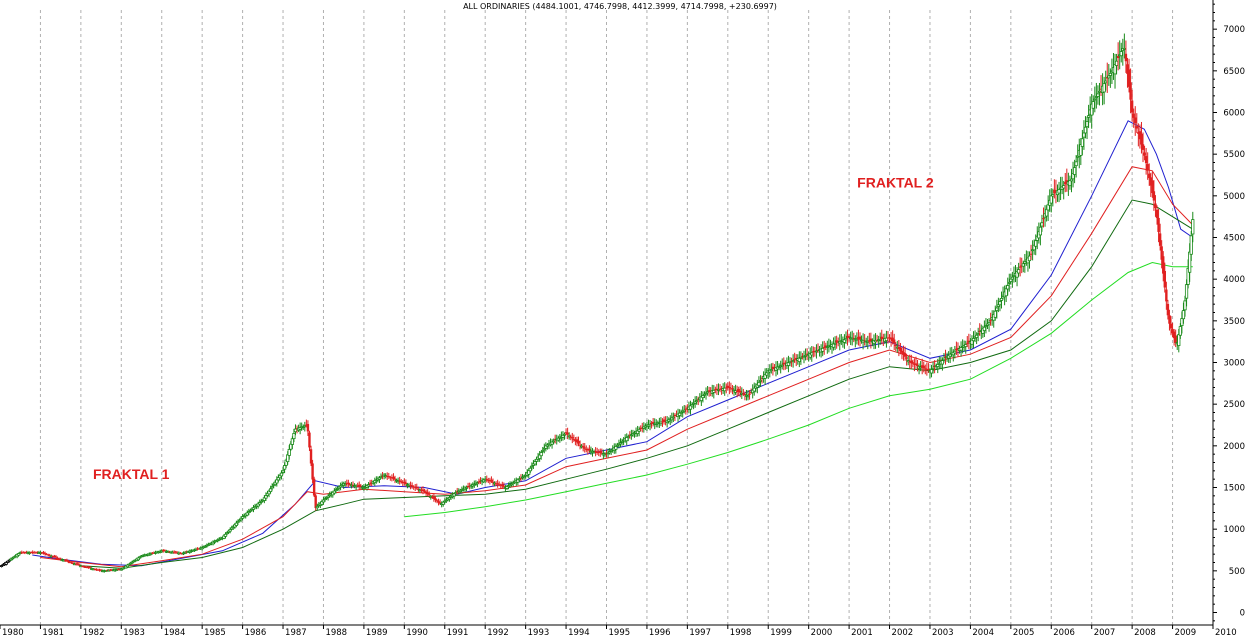 This screenshot has width=1250, height=636. What do you see at coordinates (13, 632) in the screenshot?
I see `x-tick-label: 1980` at bounding box center [13, 632].